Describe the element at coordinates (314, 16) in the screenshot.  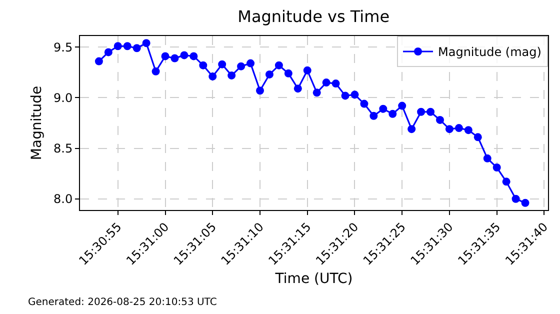
I see `chart-title: Magnitude vs Time` at that location.